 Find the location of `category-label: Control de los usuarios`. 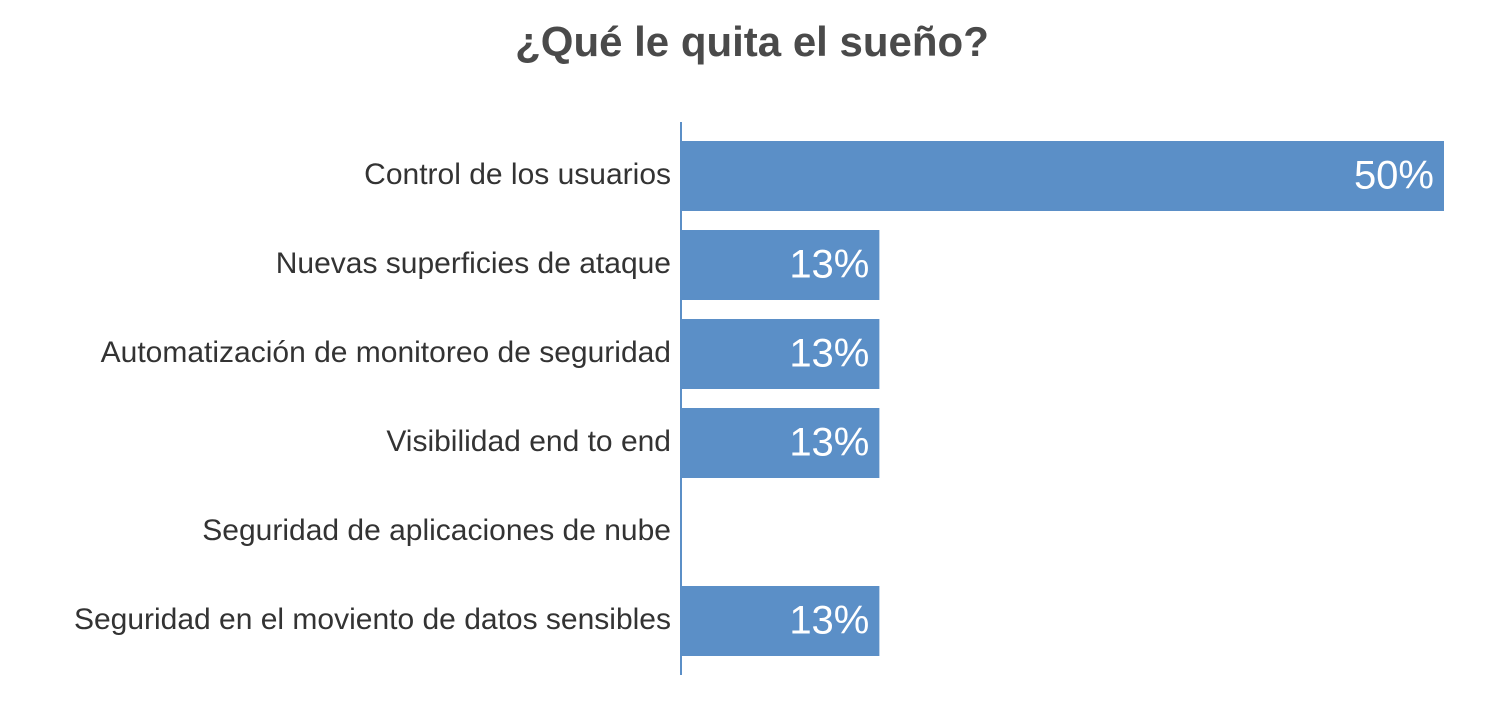

category-label: Control de los usuarios is located at coordinates (517, 174).